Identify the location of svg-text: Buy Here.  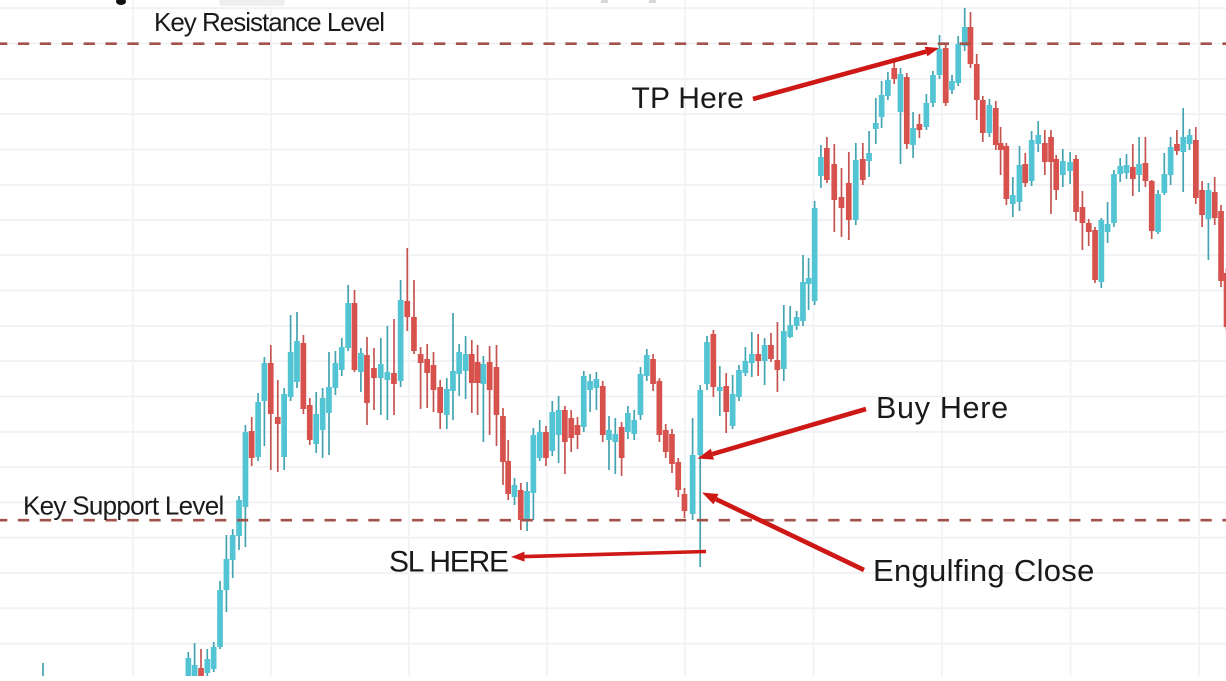
(942, 408).